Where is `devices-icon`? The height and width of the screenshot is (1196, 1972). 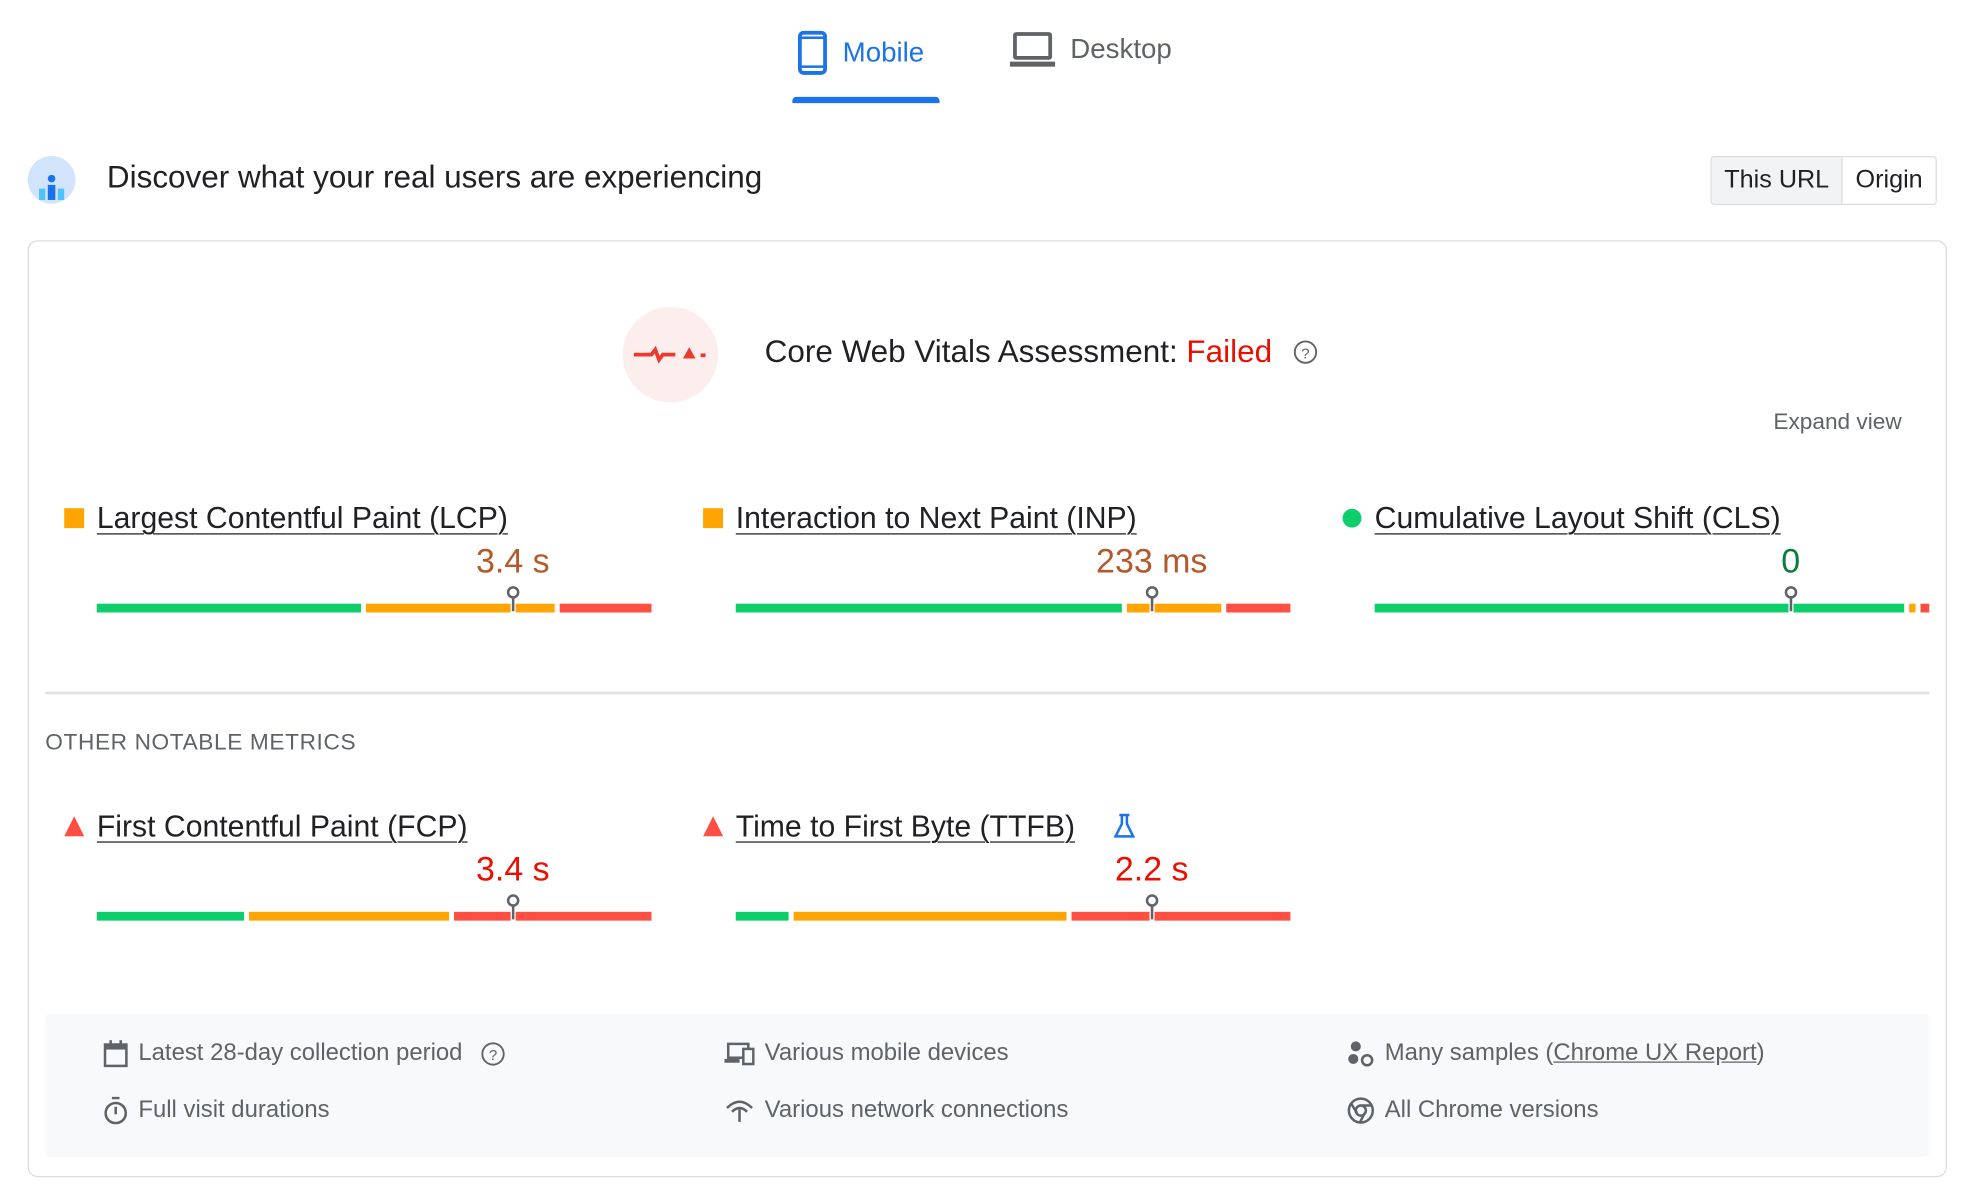
devices-icon is located at coordinates (739, 1054).